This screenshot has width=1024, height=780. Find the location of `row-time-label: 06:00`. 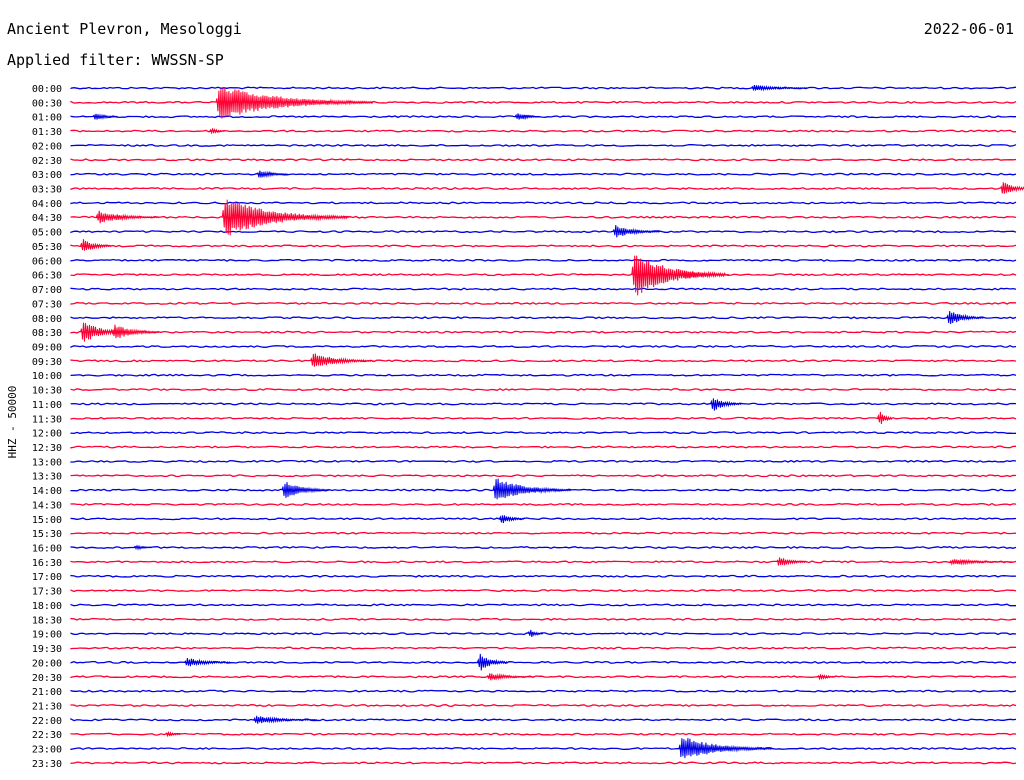

row-time-label: 06:00 is located at coordinates (47, 261).